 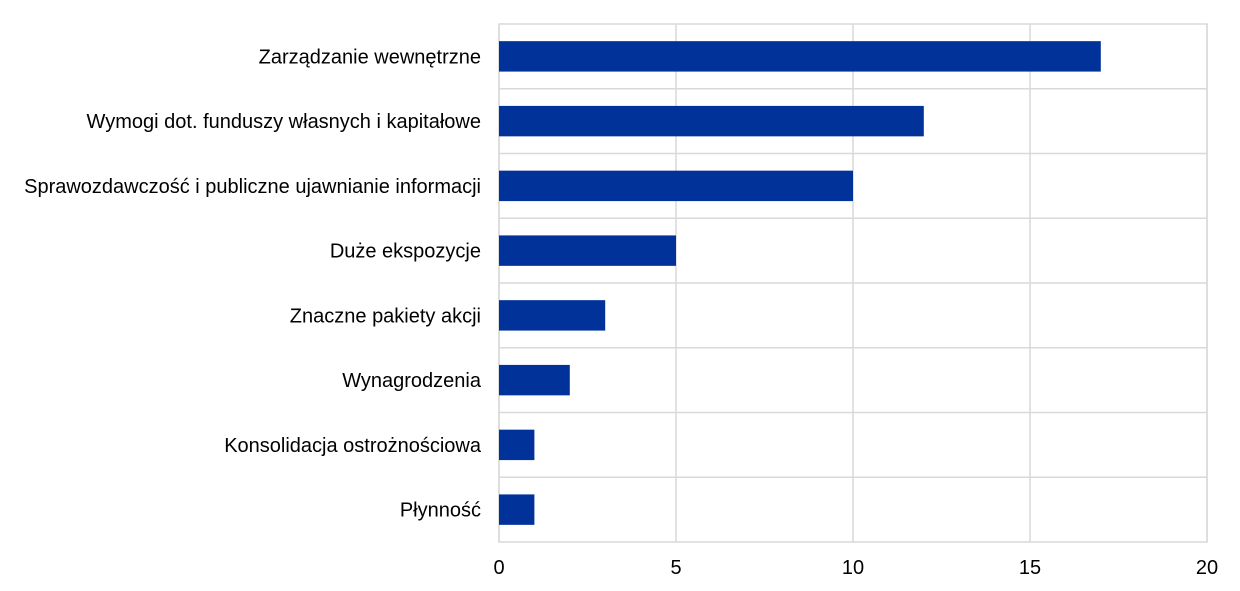 I want to click on category-label: Znaczne pakiety akcji, so click(x=385, y=316).